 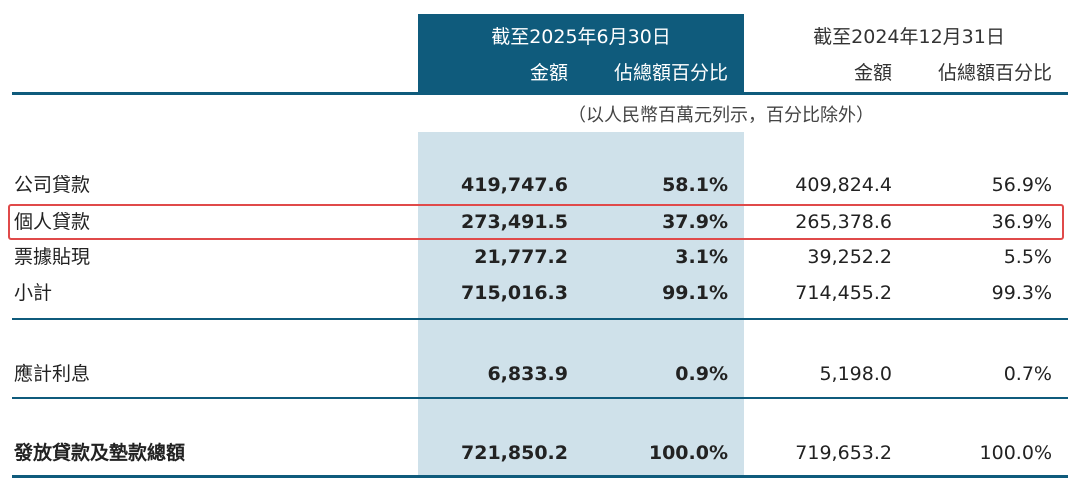 I want to click on prior-pct: 100.0%, so click(x=1015, y=453).